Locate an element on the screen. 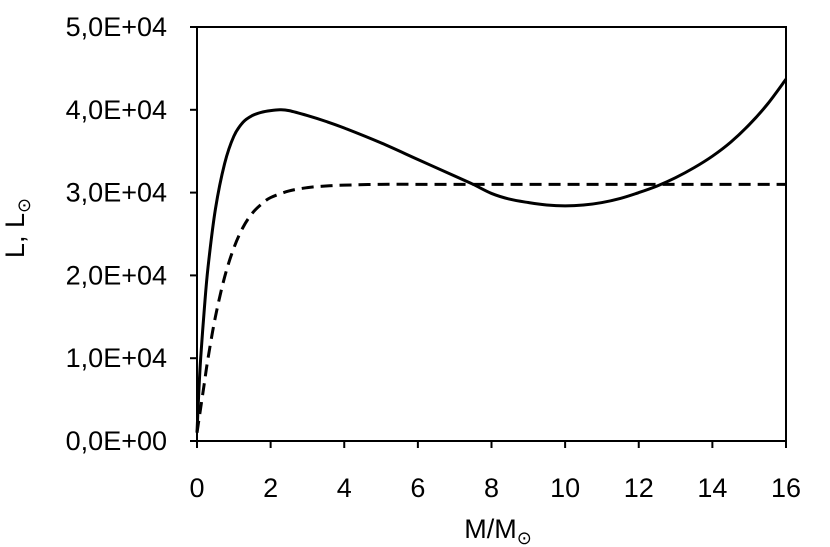 The height and width of the screenshot is (547, 830). x-tick-label: 12 is located at coordinates (639, 488).